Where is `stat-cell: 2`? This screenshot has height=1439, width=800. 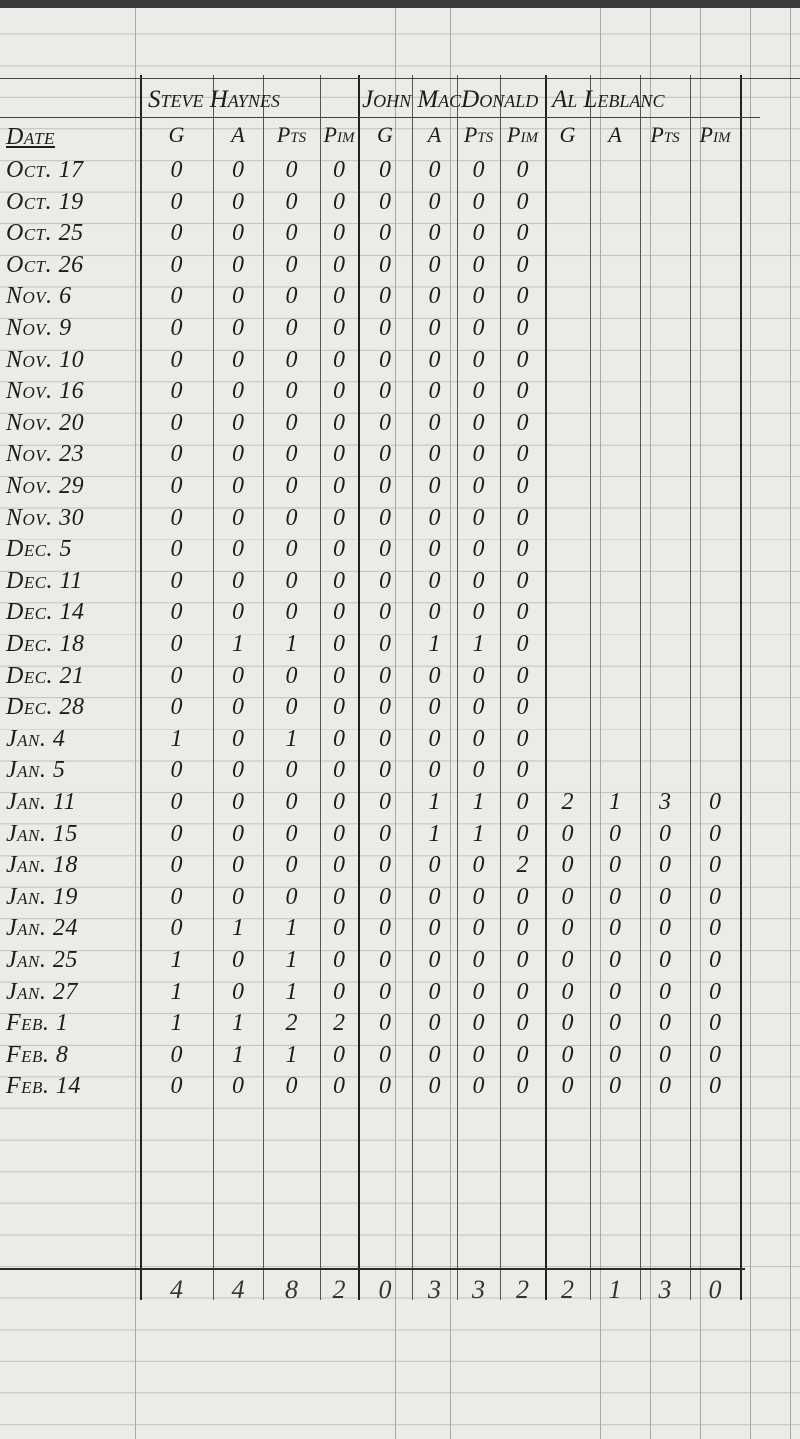
stat-cell: 2 is located at coordinates (339, 1023).